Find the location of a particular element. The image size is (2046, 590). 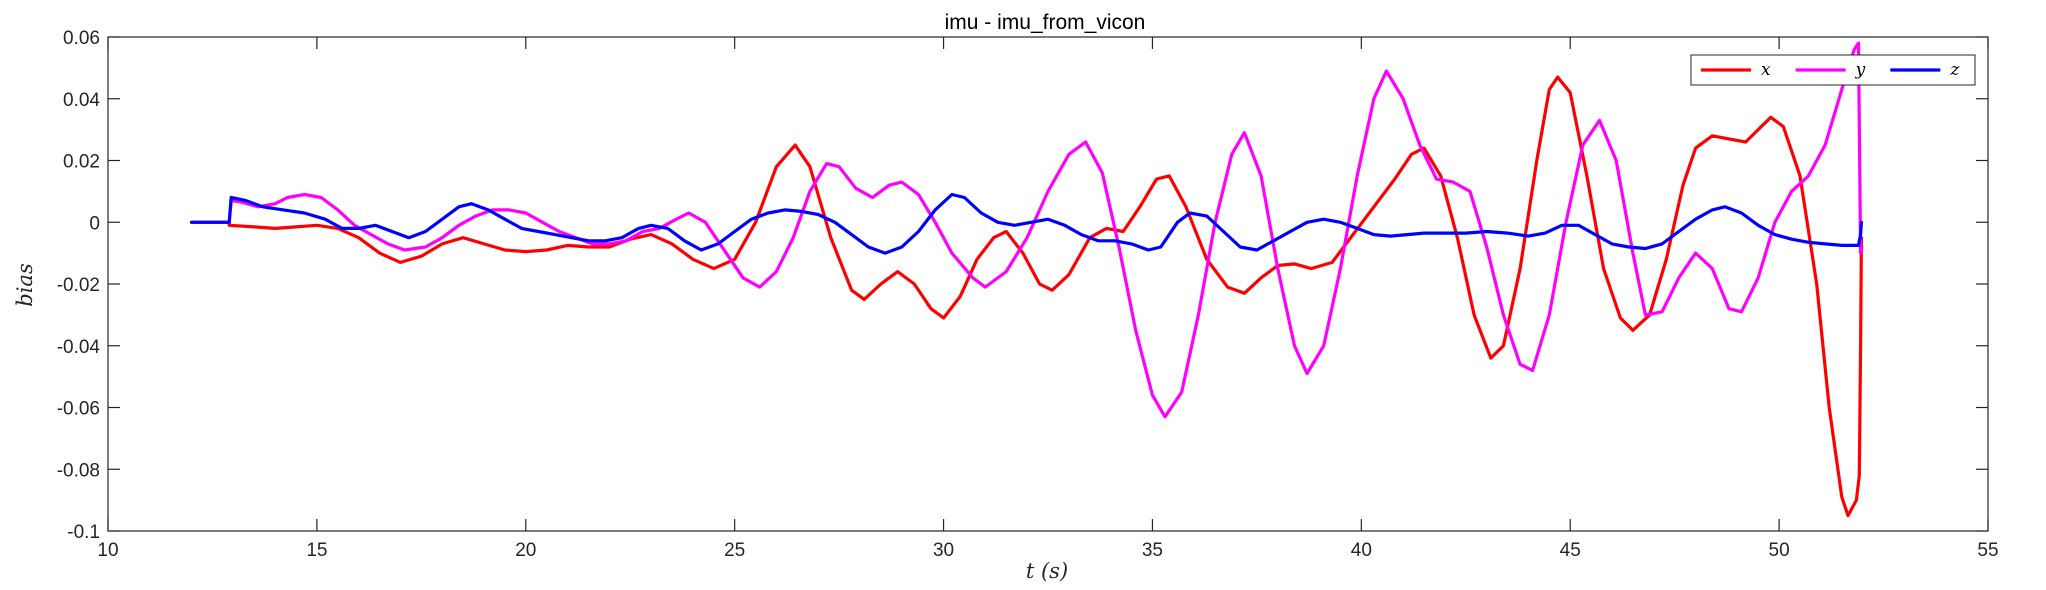

x-tick-label: 10 is located at coordinates (107, 550).